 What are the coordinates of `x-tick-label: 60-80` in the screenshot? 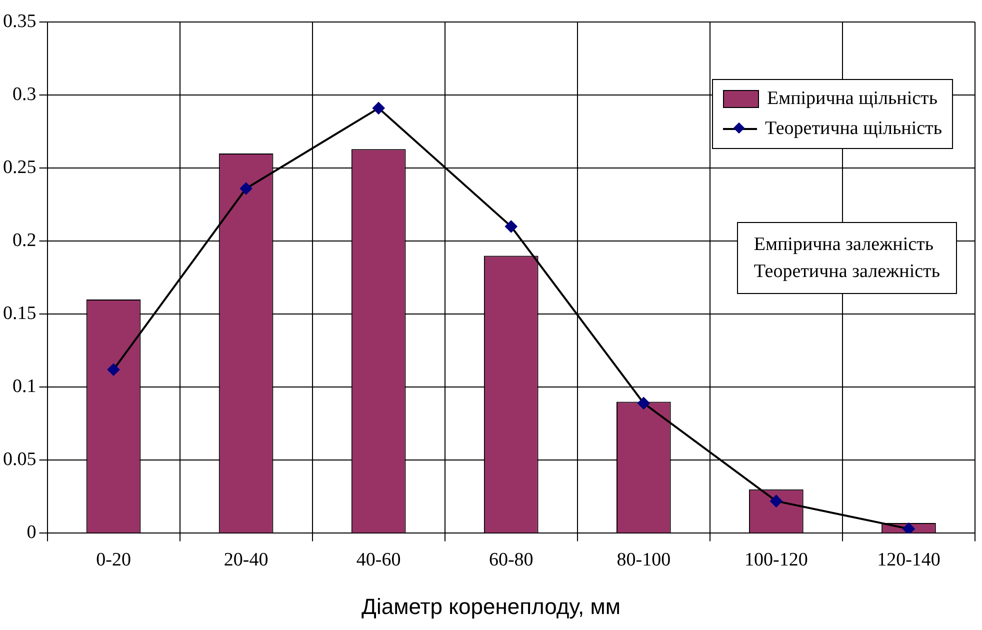 It's located at (511, 560).